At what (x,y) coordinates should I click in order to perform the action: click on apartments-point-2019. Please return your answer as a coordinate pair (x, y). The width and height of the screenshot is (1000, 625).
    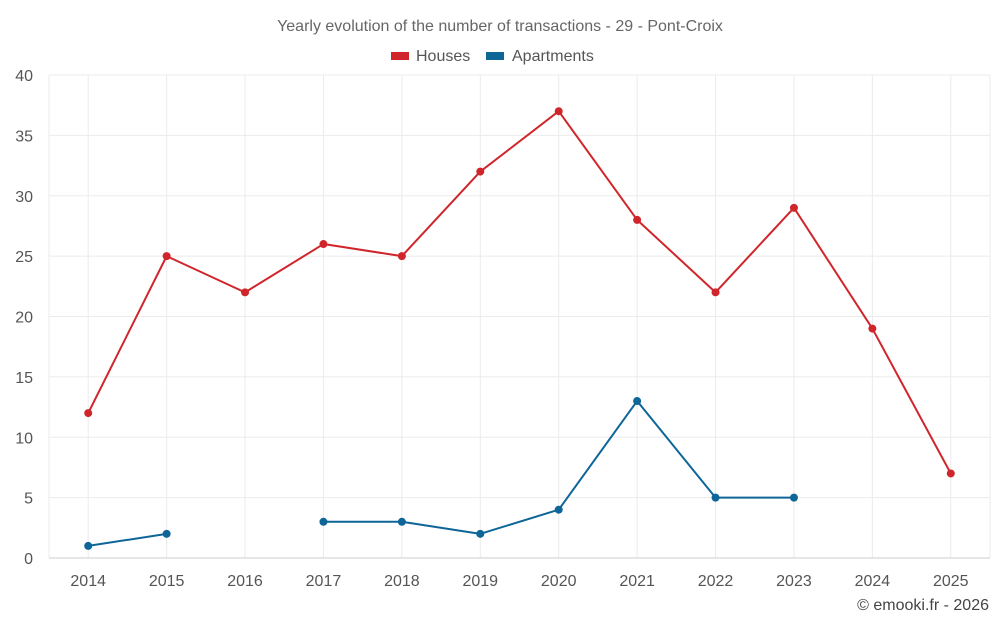
    Looking at the image, I should click on (480, 533).